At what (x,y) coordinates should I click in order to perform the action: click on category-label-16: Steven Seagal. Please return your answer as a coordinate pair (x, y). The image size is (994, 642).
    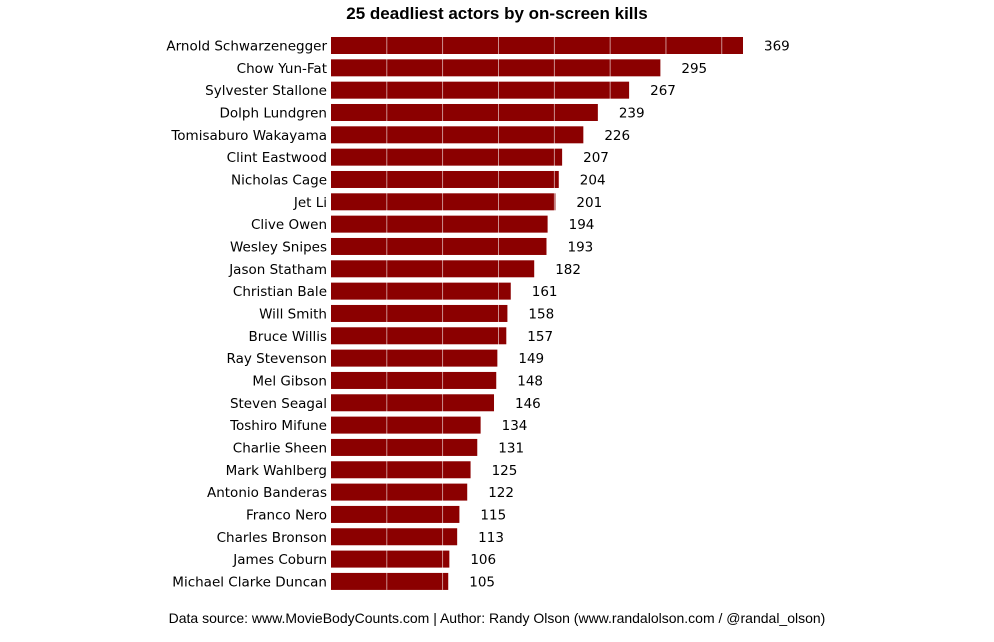
    Looking at the image, I should click on (278, 404).